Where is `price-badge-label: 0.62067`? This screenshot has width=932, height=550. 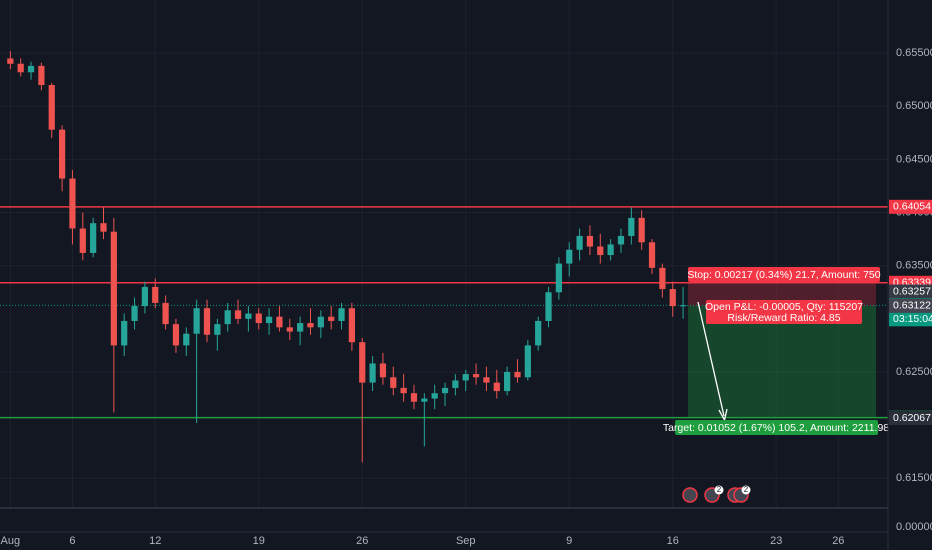 price-badge-label: 0.62067 is located at coordinates (912, 418).